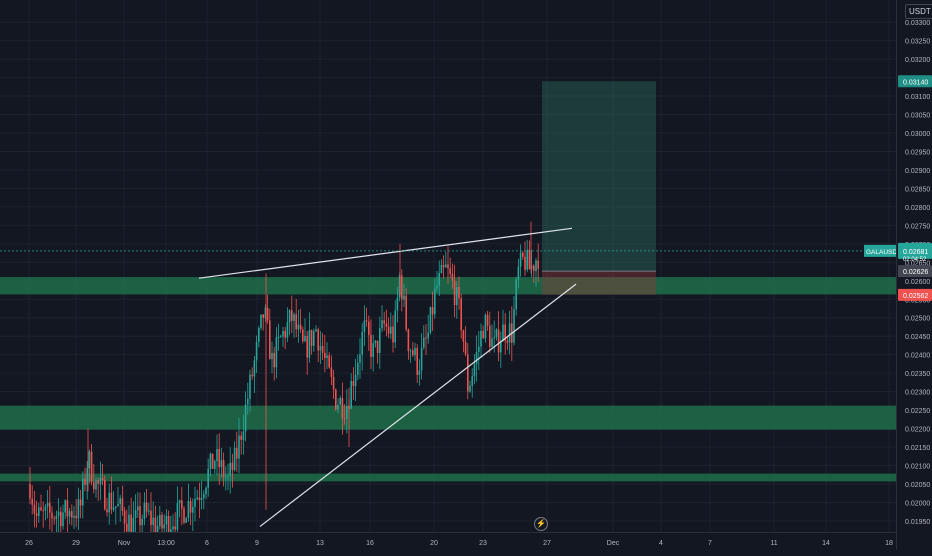 The width and height of the screenshot is (932, 556). I want to click on price-tick-label: 0.02600, so click(917, 282).